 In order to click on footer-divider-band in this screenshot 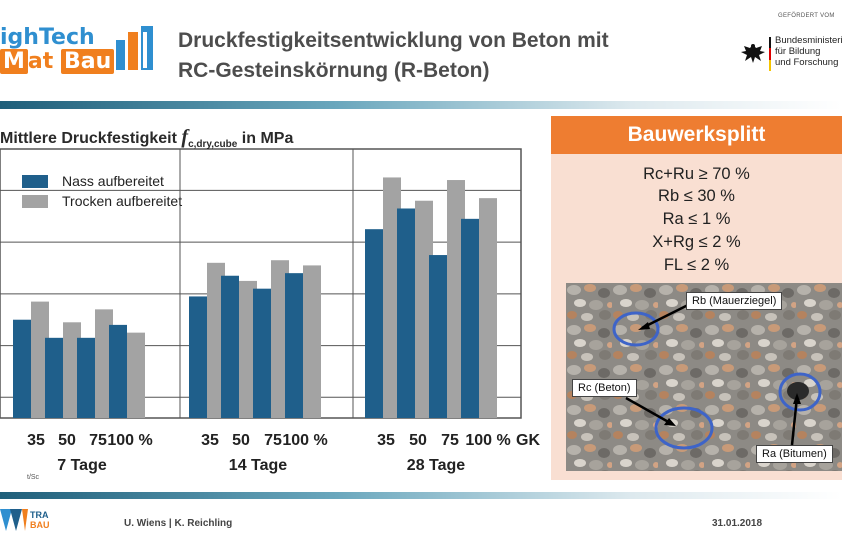, I will do `click(421, 495)`.